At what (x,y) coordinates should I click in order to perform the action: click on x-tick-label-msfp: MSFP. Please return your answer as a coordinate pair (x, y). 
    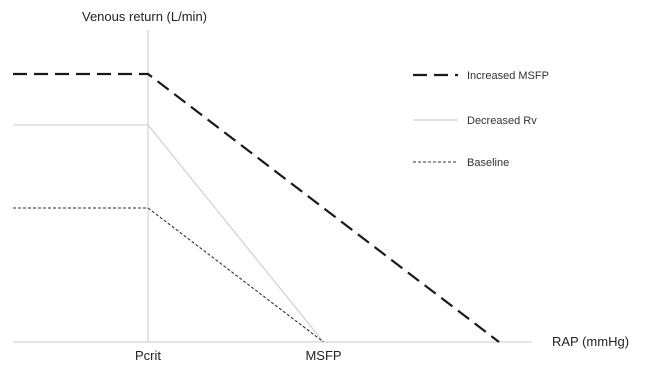
    Looking at the image, I should click on (323, 355).